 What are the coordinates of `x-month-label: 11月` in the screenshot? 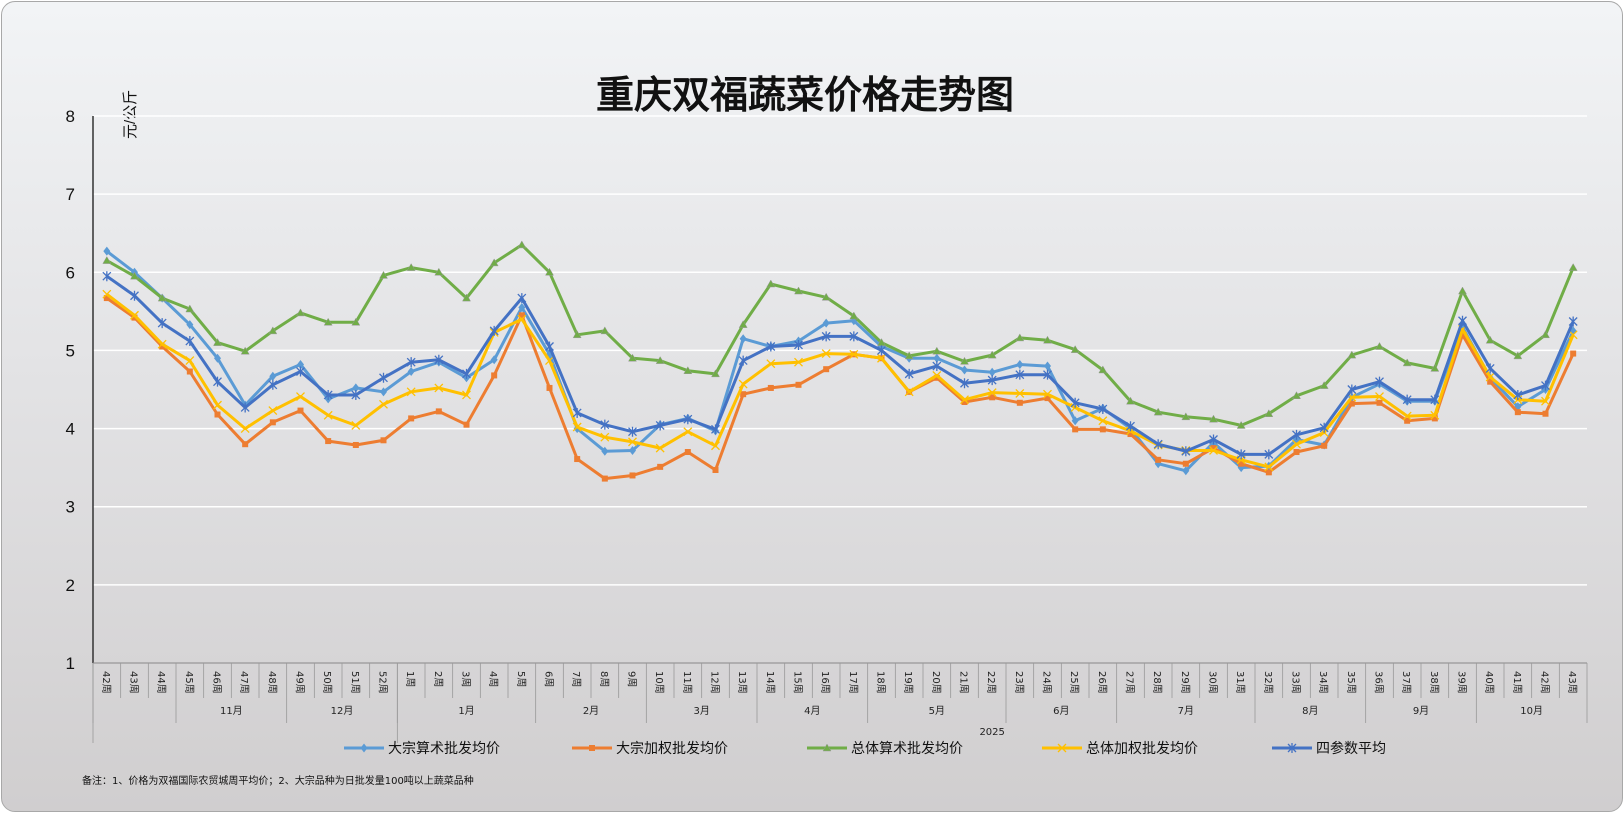 It's located at (231, 711).